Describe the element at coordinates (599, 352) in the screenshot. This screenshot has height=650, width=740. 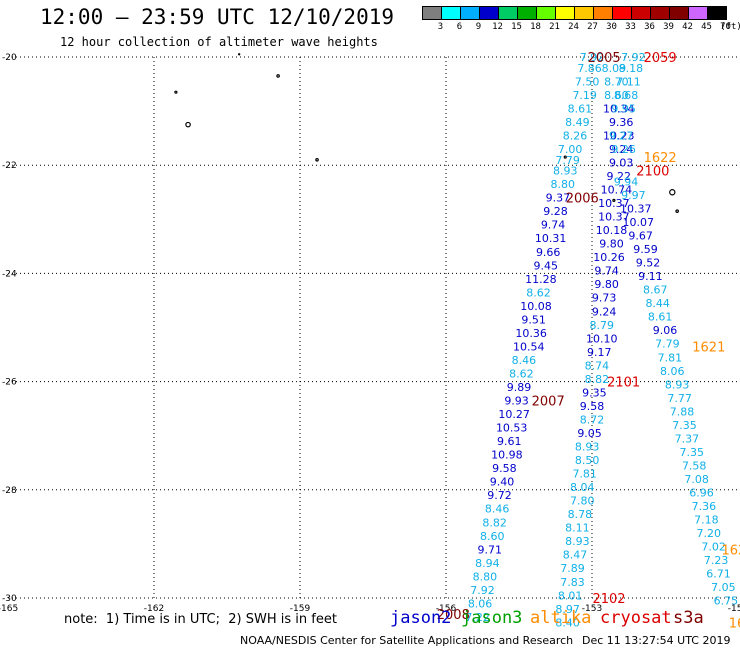
I see `wave-height-value: 9.17` at that location.